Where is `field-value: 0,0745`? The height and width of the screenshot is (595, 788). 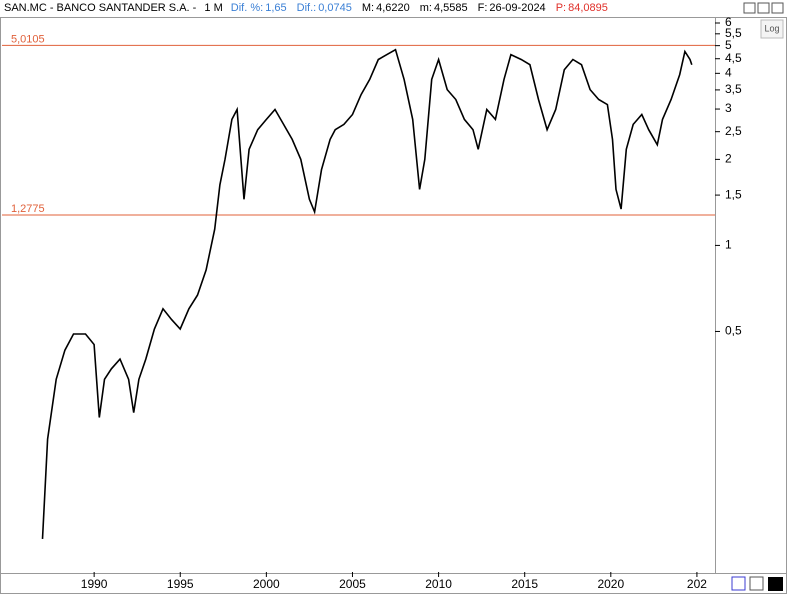
field-value: 0,0745 is located at coordinates (335, 8).